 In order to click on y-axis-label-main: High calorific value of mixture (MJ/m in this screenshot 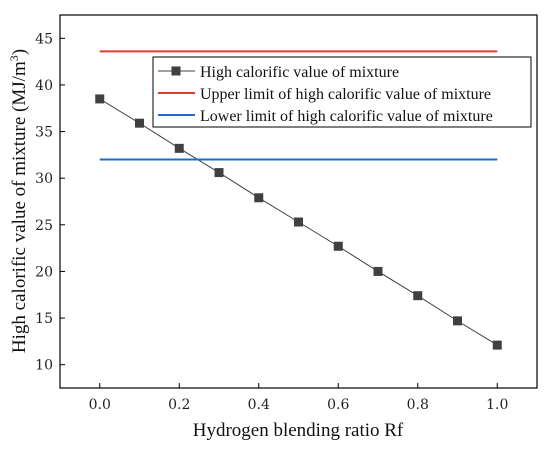, I will do `click(19, 207)`.